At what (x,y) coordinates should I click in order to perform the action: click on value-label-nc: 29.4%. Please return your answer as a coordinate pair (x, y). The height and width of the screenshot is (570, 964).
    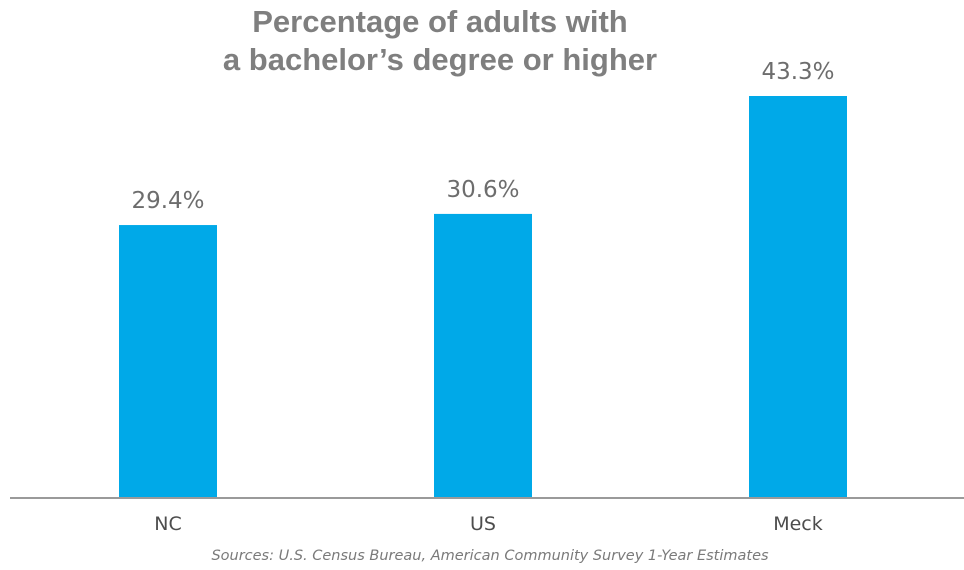
    Looking at the image, I should click on (167, 201).